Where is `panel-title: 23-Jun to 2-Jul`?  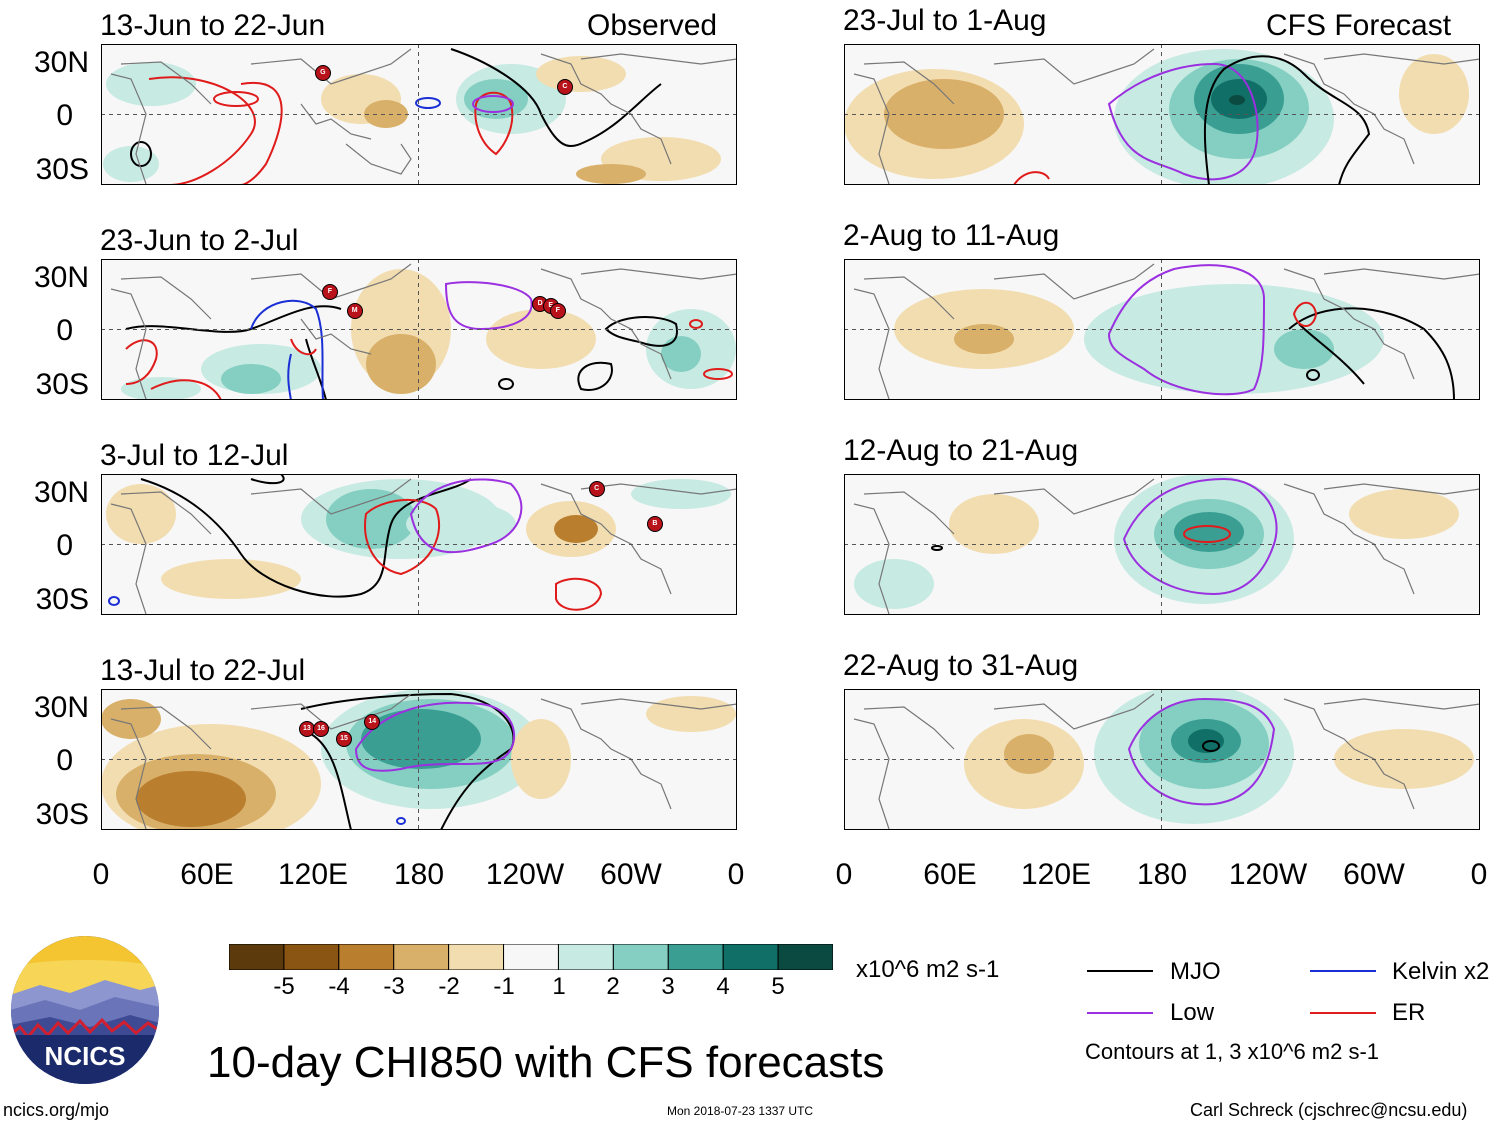
panel-title: 23-Jun to 2-Jul is located at coordinates (199, 240).